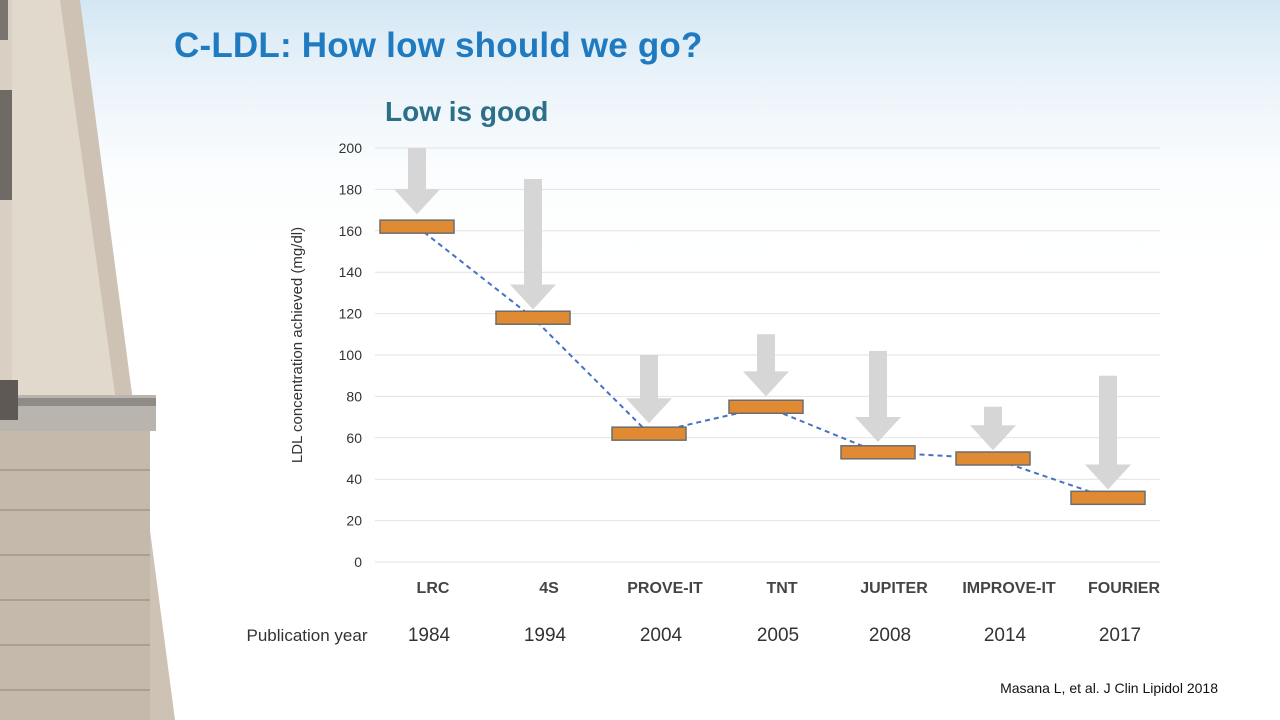  Describe the element at coordinates (351, 314) in the screenshot. I see `y-tick-label: 120` at that location.